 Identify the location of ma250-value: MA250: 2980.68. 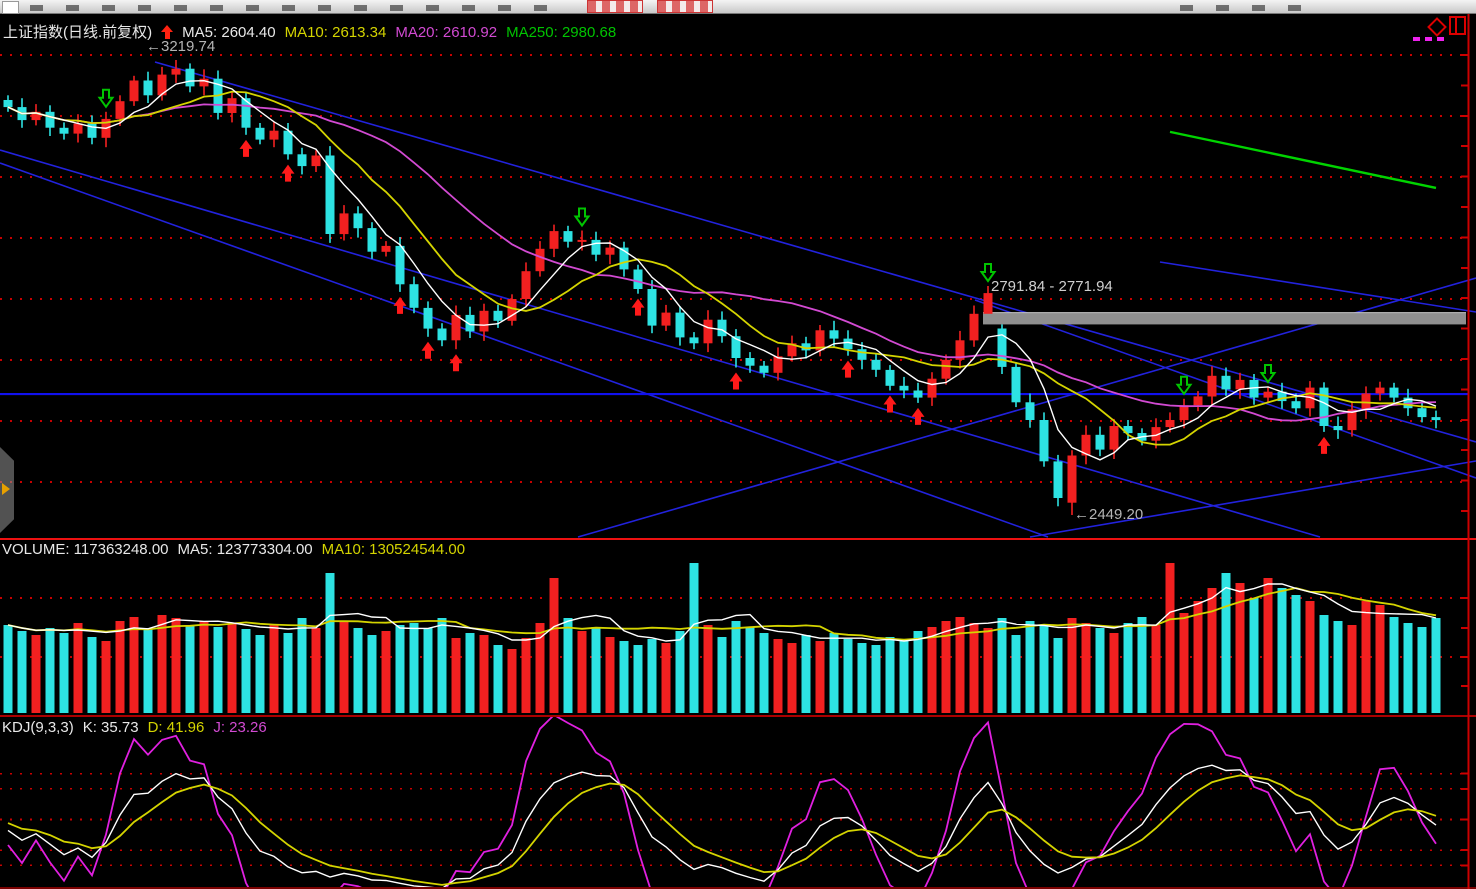
(561, 32).